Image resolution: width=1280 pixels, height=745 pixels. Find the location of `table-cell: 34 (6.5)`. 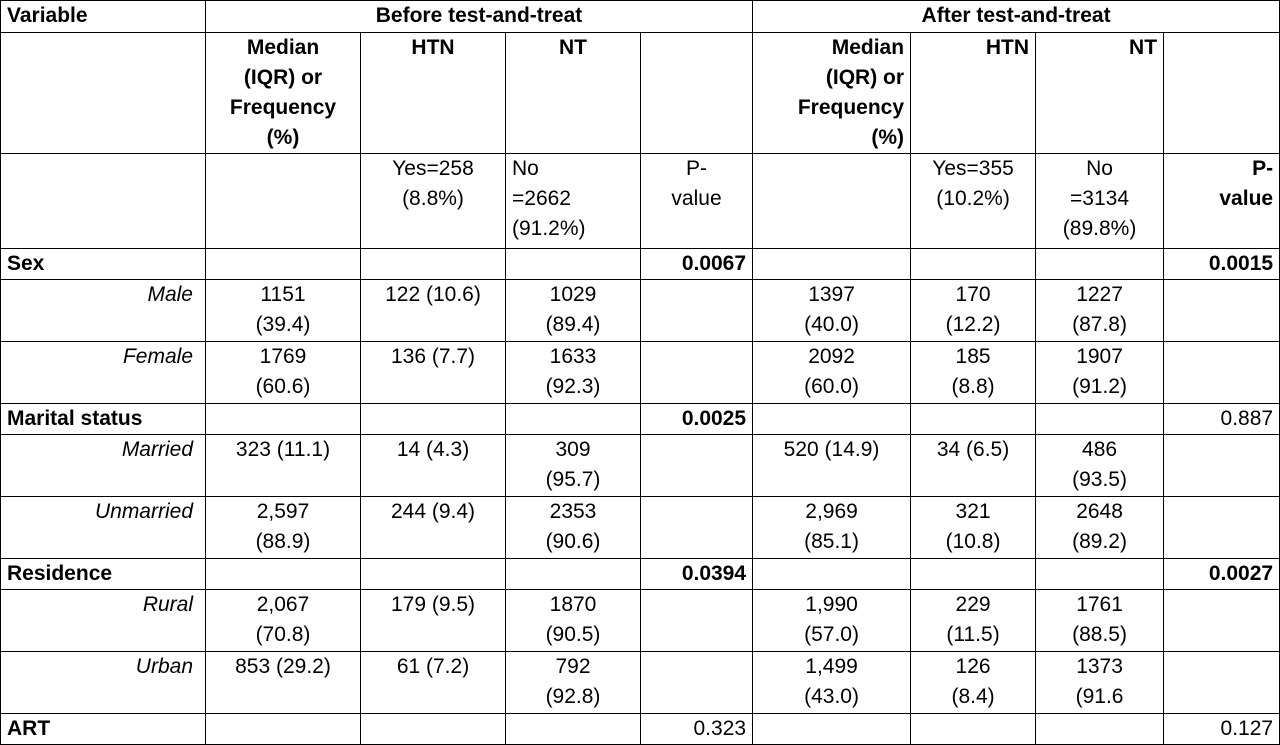

table-cell: 34 (6.5) is located at coordinates (973, 465).